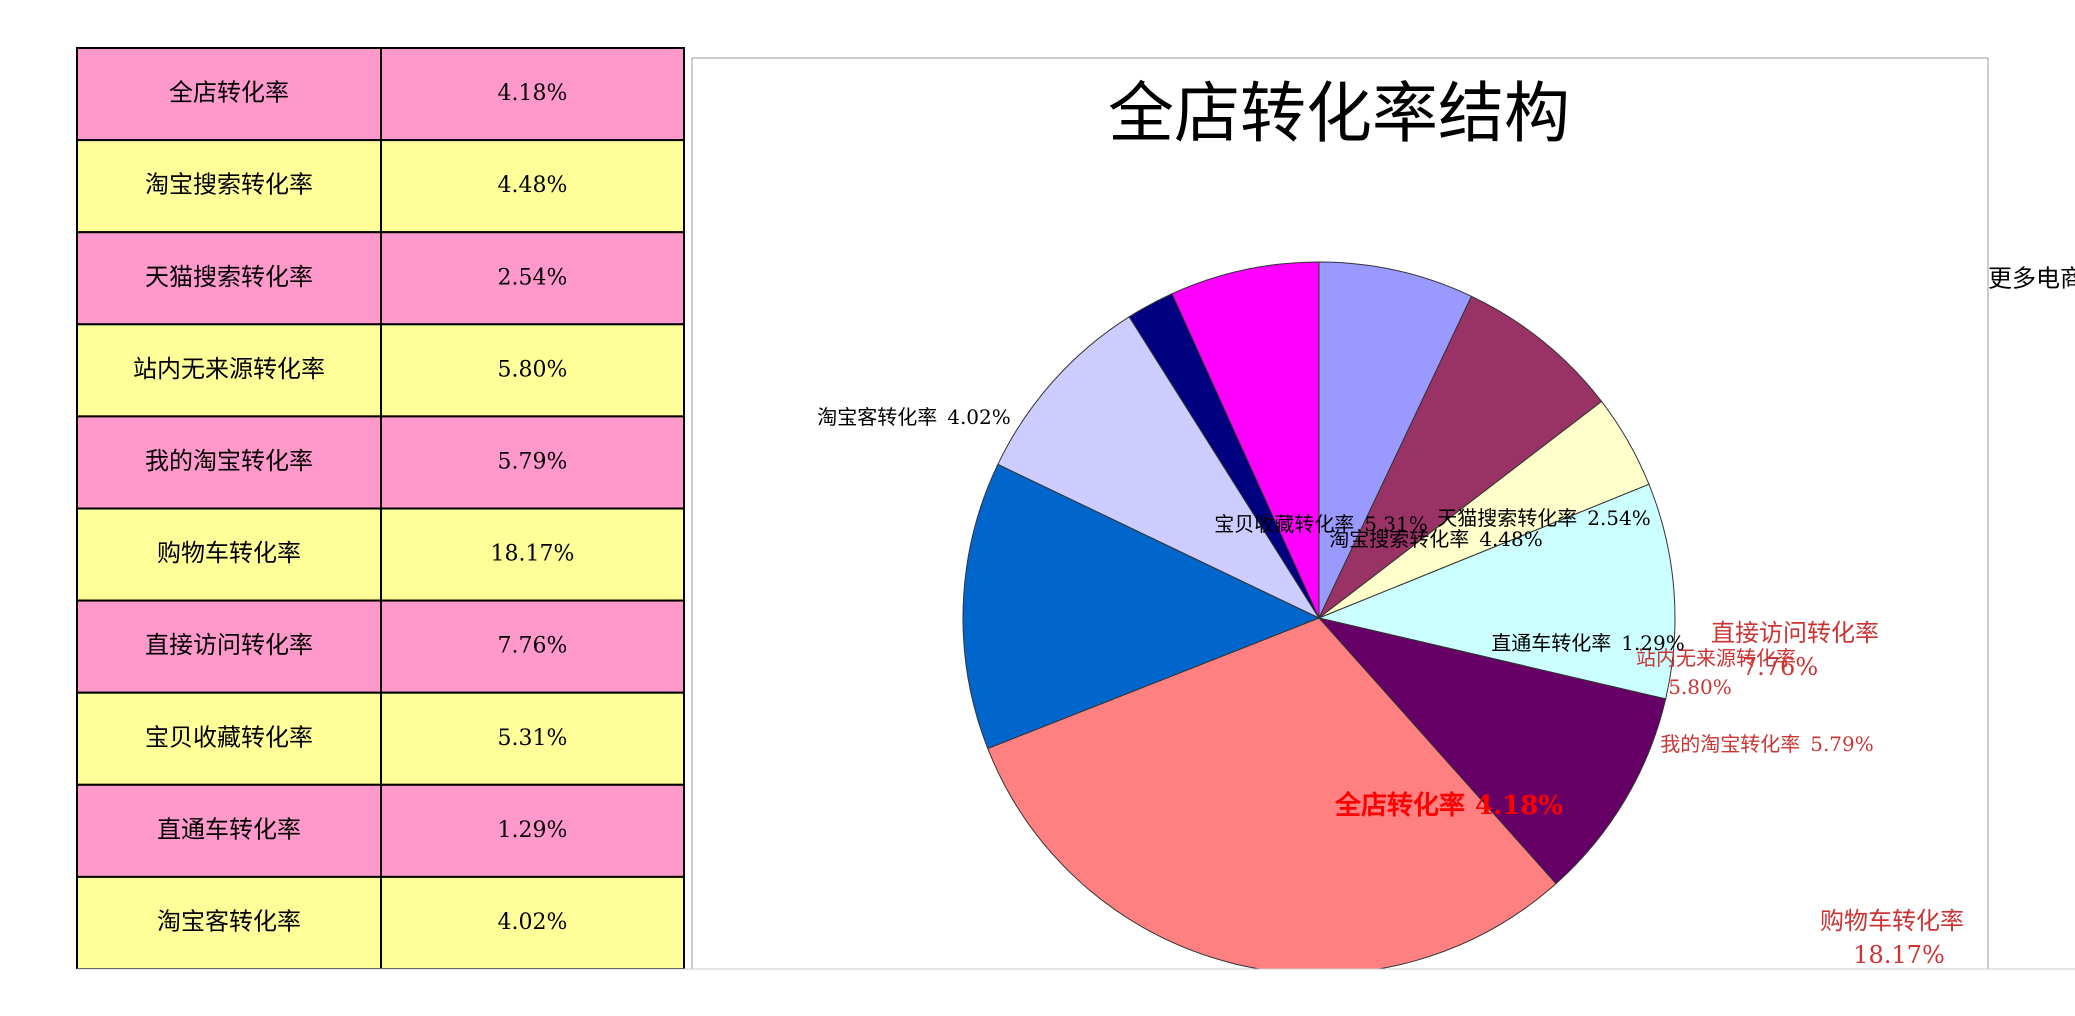 This screenshot has width=2075, height=1016. Describe the element at coordinates (1899, 955) in the screenshot. I see `label-value: 18.17%` at that location.